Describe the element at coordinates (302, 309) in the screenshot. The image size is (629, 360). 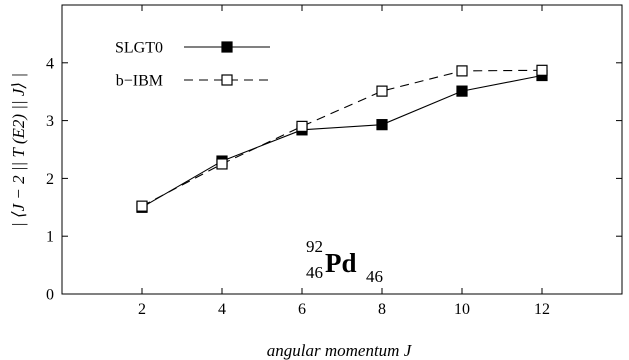
I see `x-tick-label: 6` at that location.